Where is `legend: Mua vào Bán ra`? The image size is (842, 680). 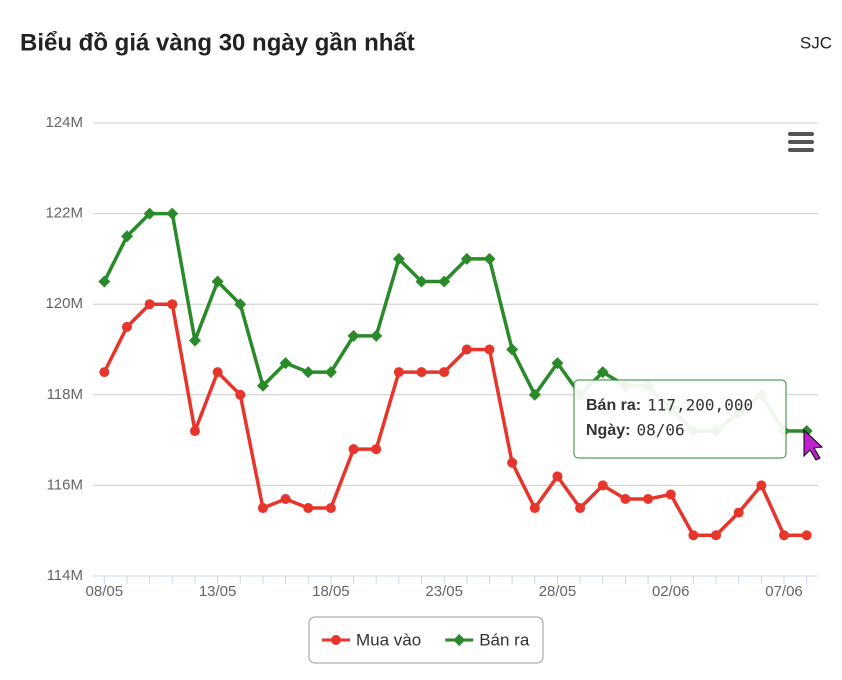
legend: Mua vào Bán ra is located at coordinates (426, 640).